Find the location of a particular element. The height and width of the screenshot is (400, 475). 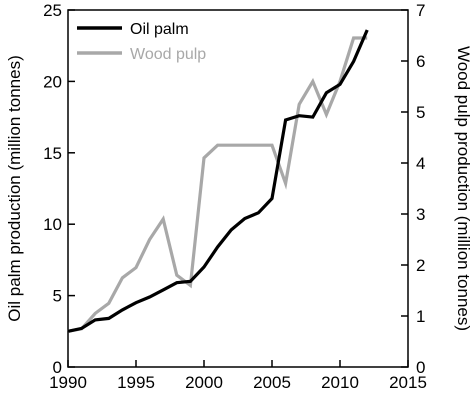

left-y-tick-label: 0 is located at coordinates (57, 367).